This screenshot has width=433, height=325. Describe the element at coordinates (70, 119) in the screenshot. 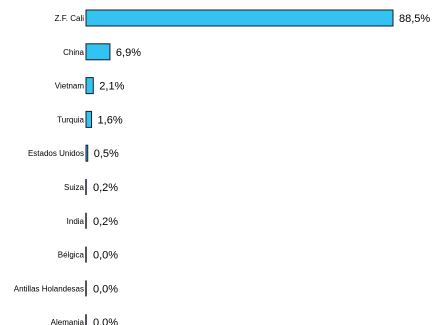

I see `category-label: Turquia` at that location.